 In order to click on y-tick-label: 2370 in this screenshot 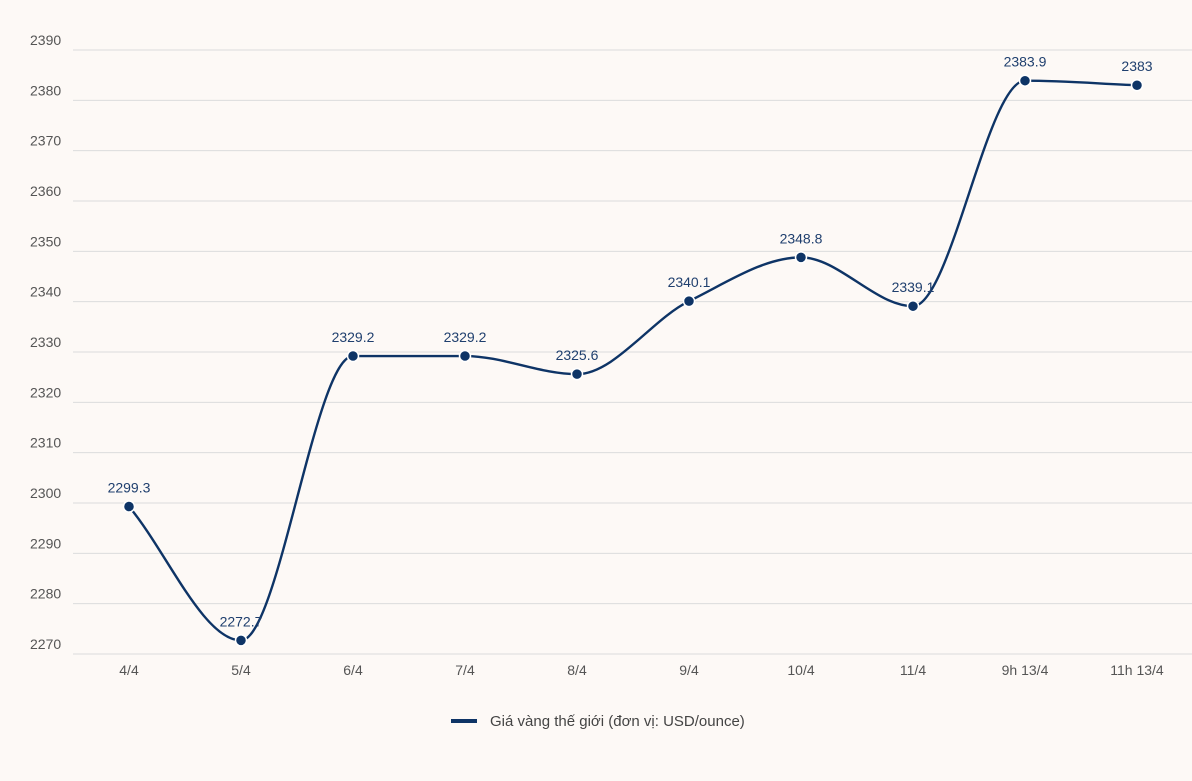, I will do `click(45, 141)`.